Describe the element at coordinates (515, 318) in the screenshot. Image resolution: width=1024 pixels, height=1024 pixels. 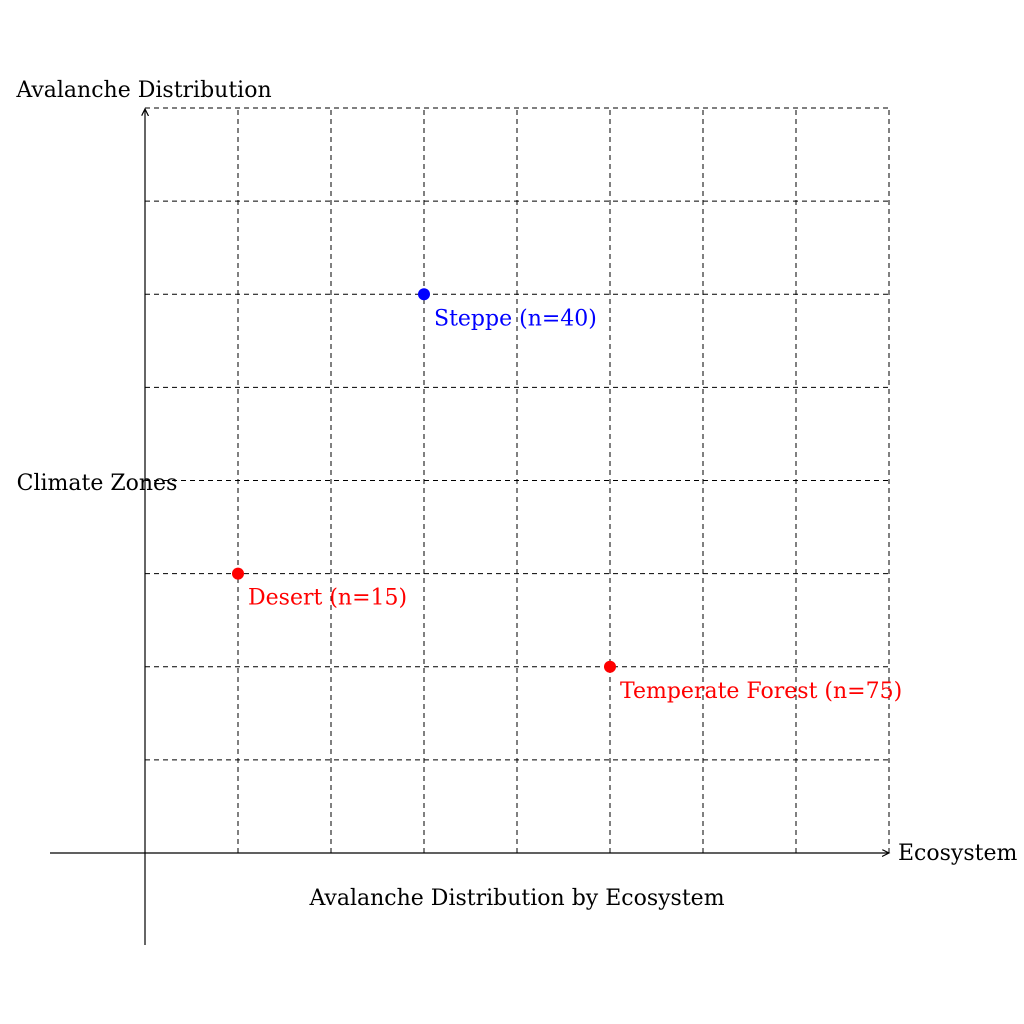
I see `data-point-label: Steppe (n=40)` at that location.